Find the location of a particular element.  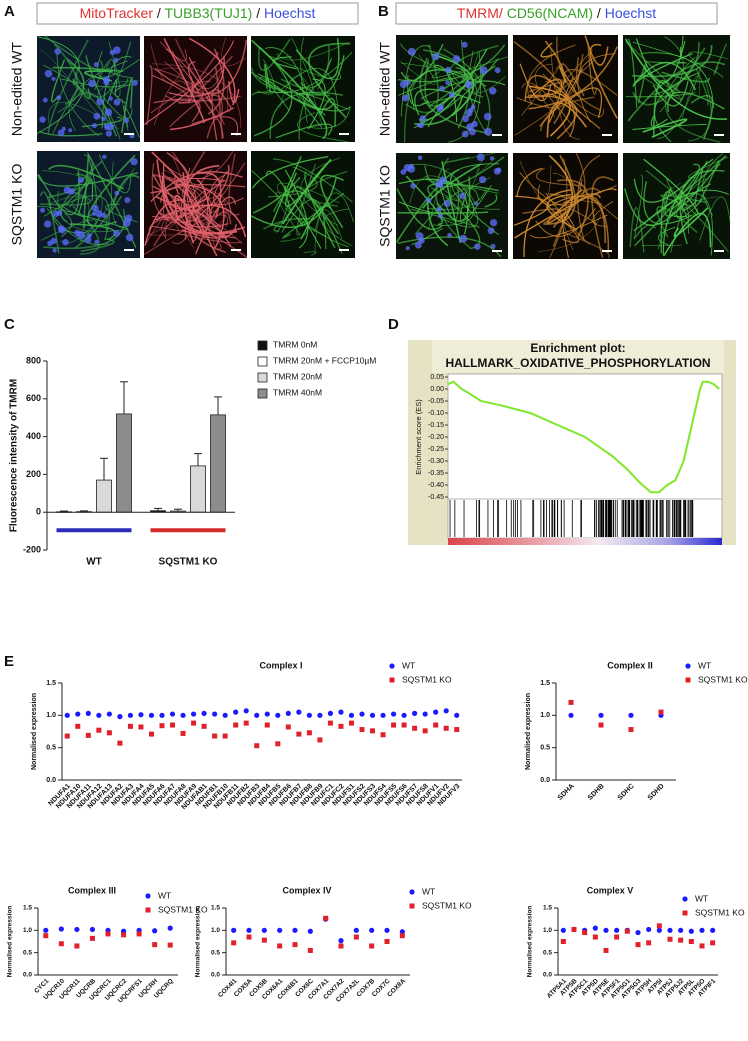

panel-label: A is located at coordinates (9, 11).